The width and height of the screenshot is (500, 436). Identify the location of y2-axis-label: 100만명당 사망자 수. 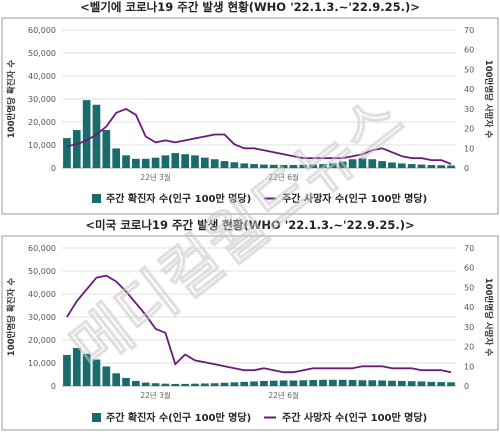
(488, 317).